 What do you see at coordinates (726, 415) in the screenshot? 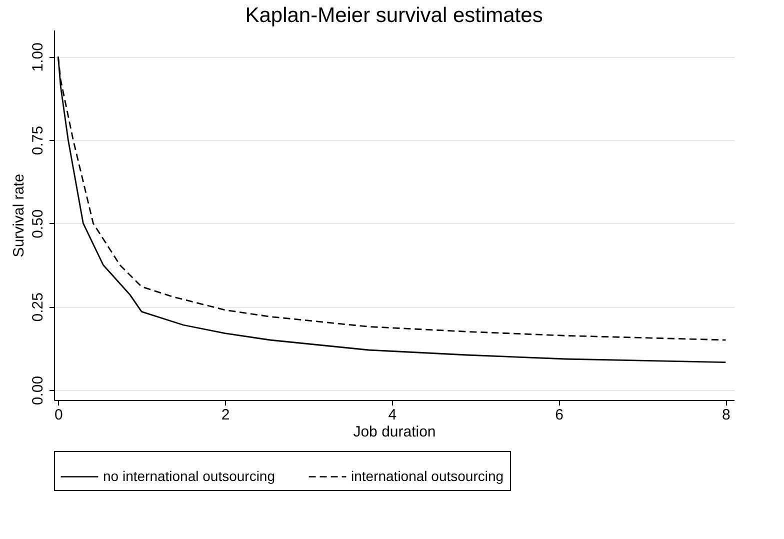
I see `x-tick-label: 8` at bounding box center [726, 415].